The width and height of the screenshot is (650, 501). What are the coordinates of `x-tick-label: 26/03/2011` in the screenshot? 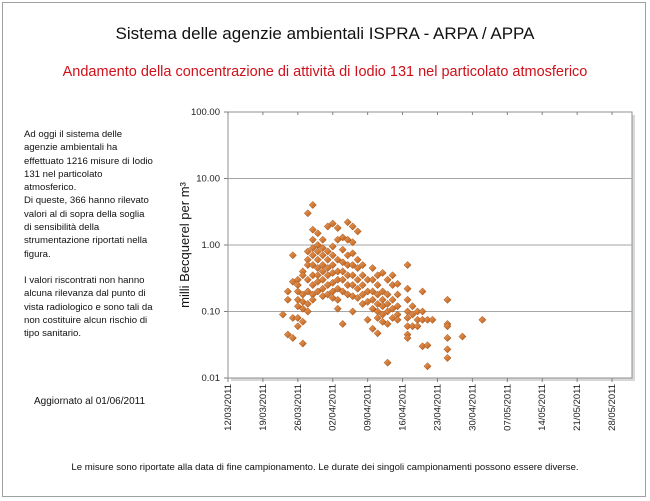 It's located at (298, 407).